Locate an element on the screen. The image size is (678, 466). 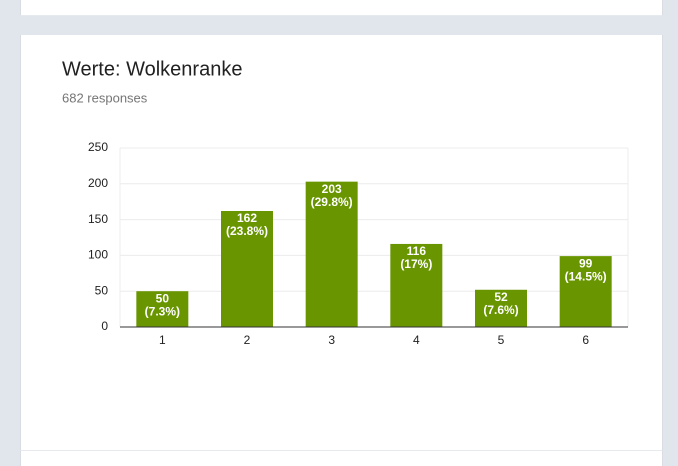
data-label: (29.8%) is located at coordinates (332, 202).